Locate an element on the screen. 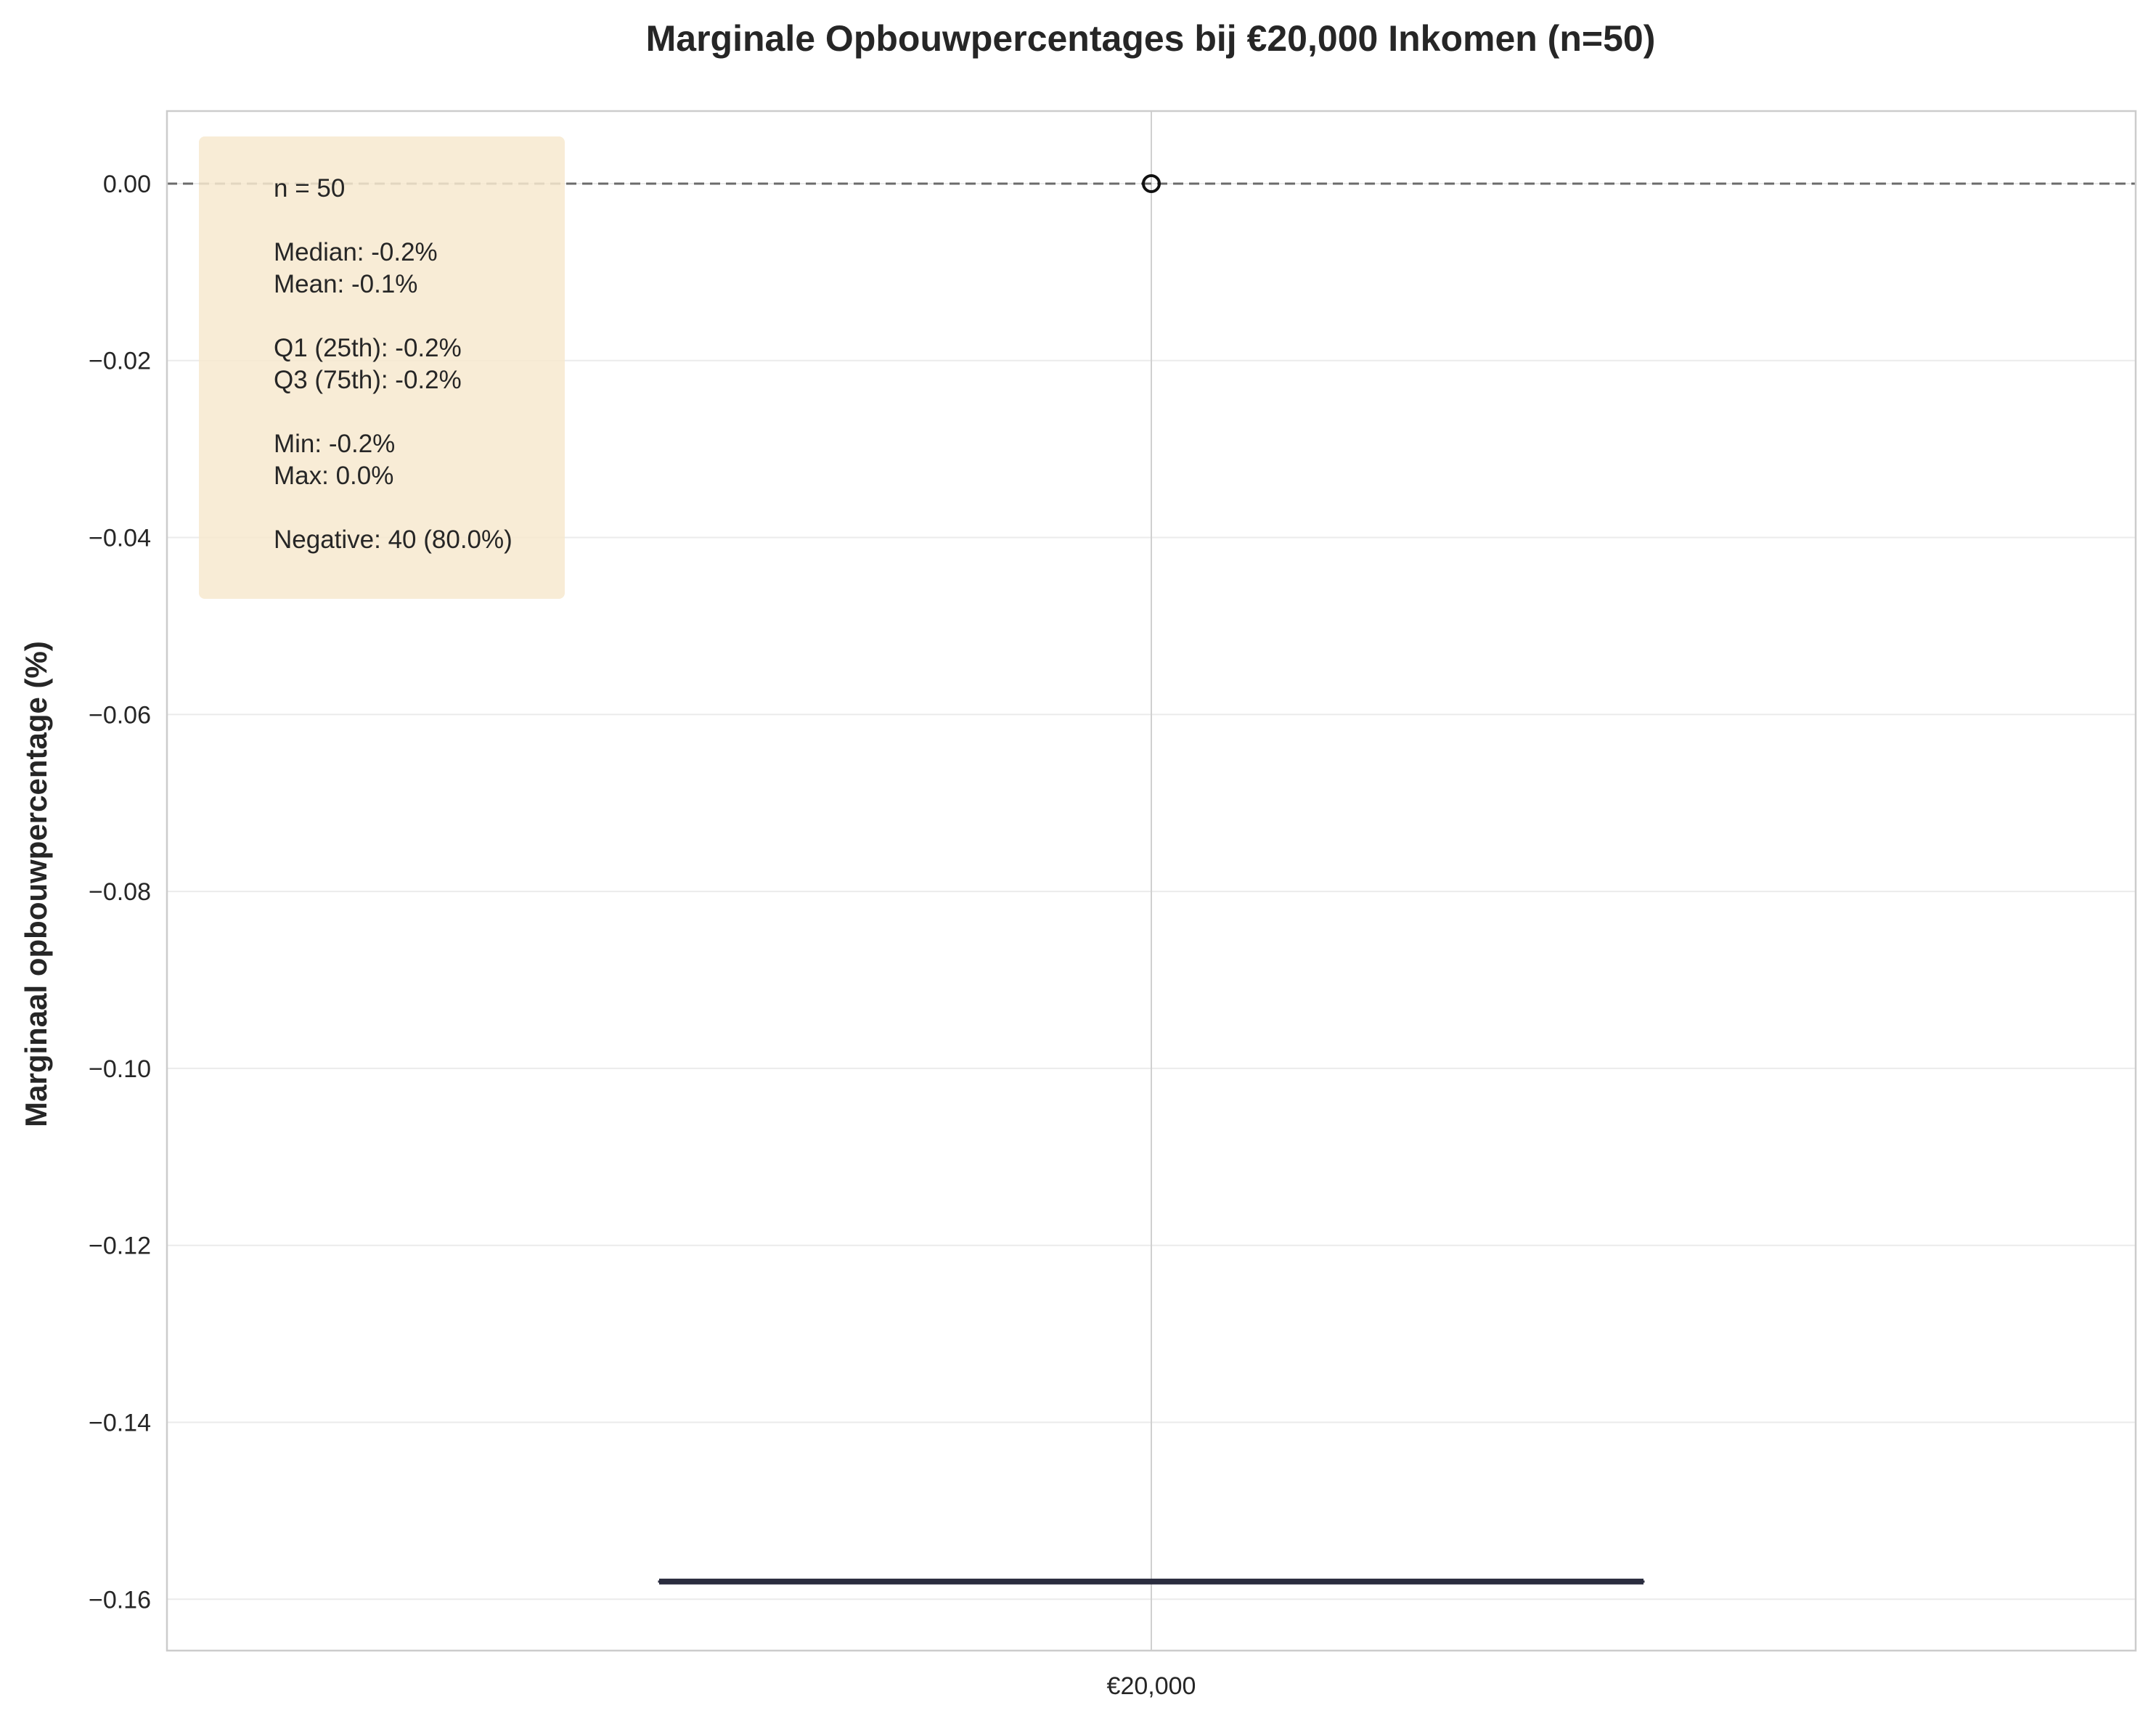 The width and height of the screenshot is (2156, 1721). stats-line: Mean: -0.1% is located at coordinates (346, 284).